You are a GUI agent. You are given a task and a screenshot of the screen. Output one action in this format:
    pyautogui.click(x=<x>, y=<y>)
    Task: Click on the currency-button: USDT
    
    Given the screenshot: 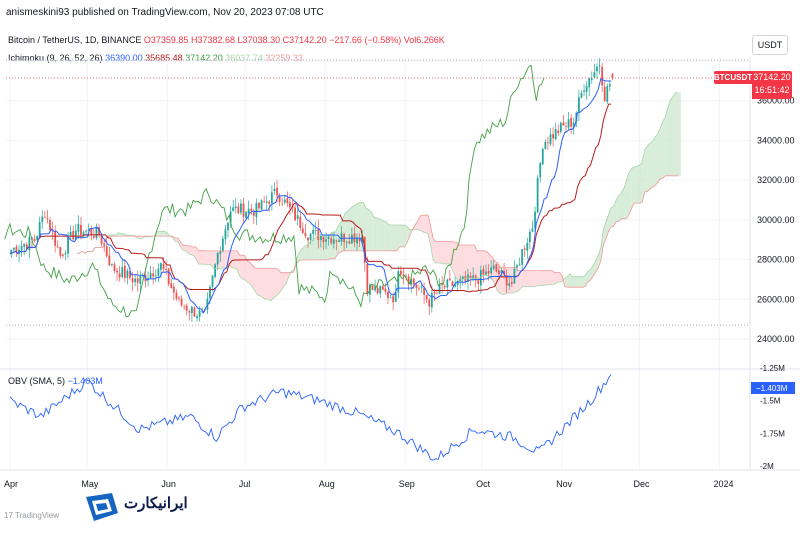 What is the action you would take?
    pyautogui.click(x=770, y=45)
    